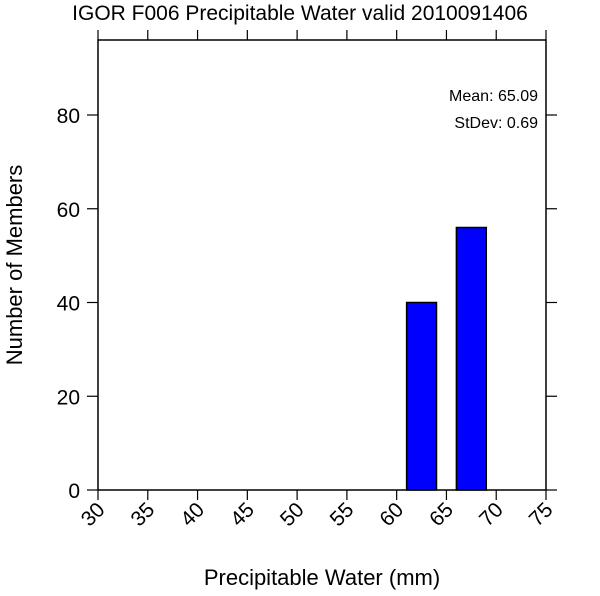 The width and height of the screenshot is (600, 596). Describe the element at coordinates (342, 514) in the screenshot. I see `x-tick-label-5: 55` at that location.